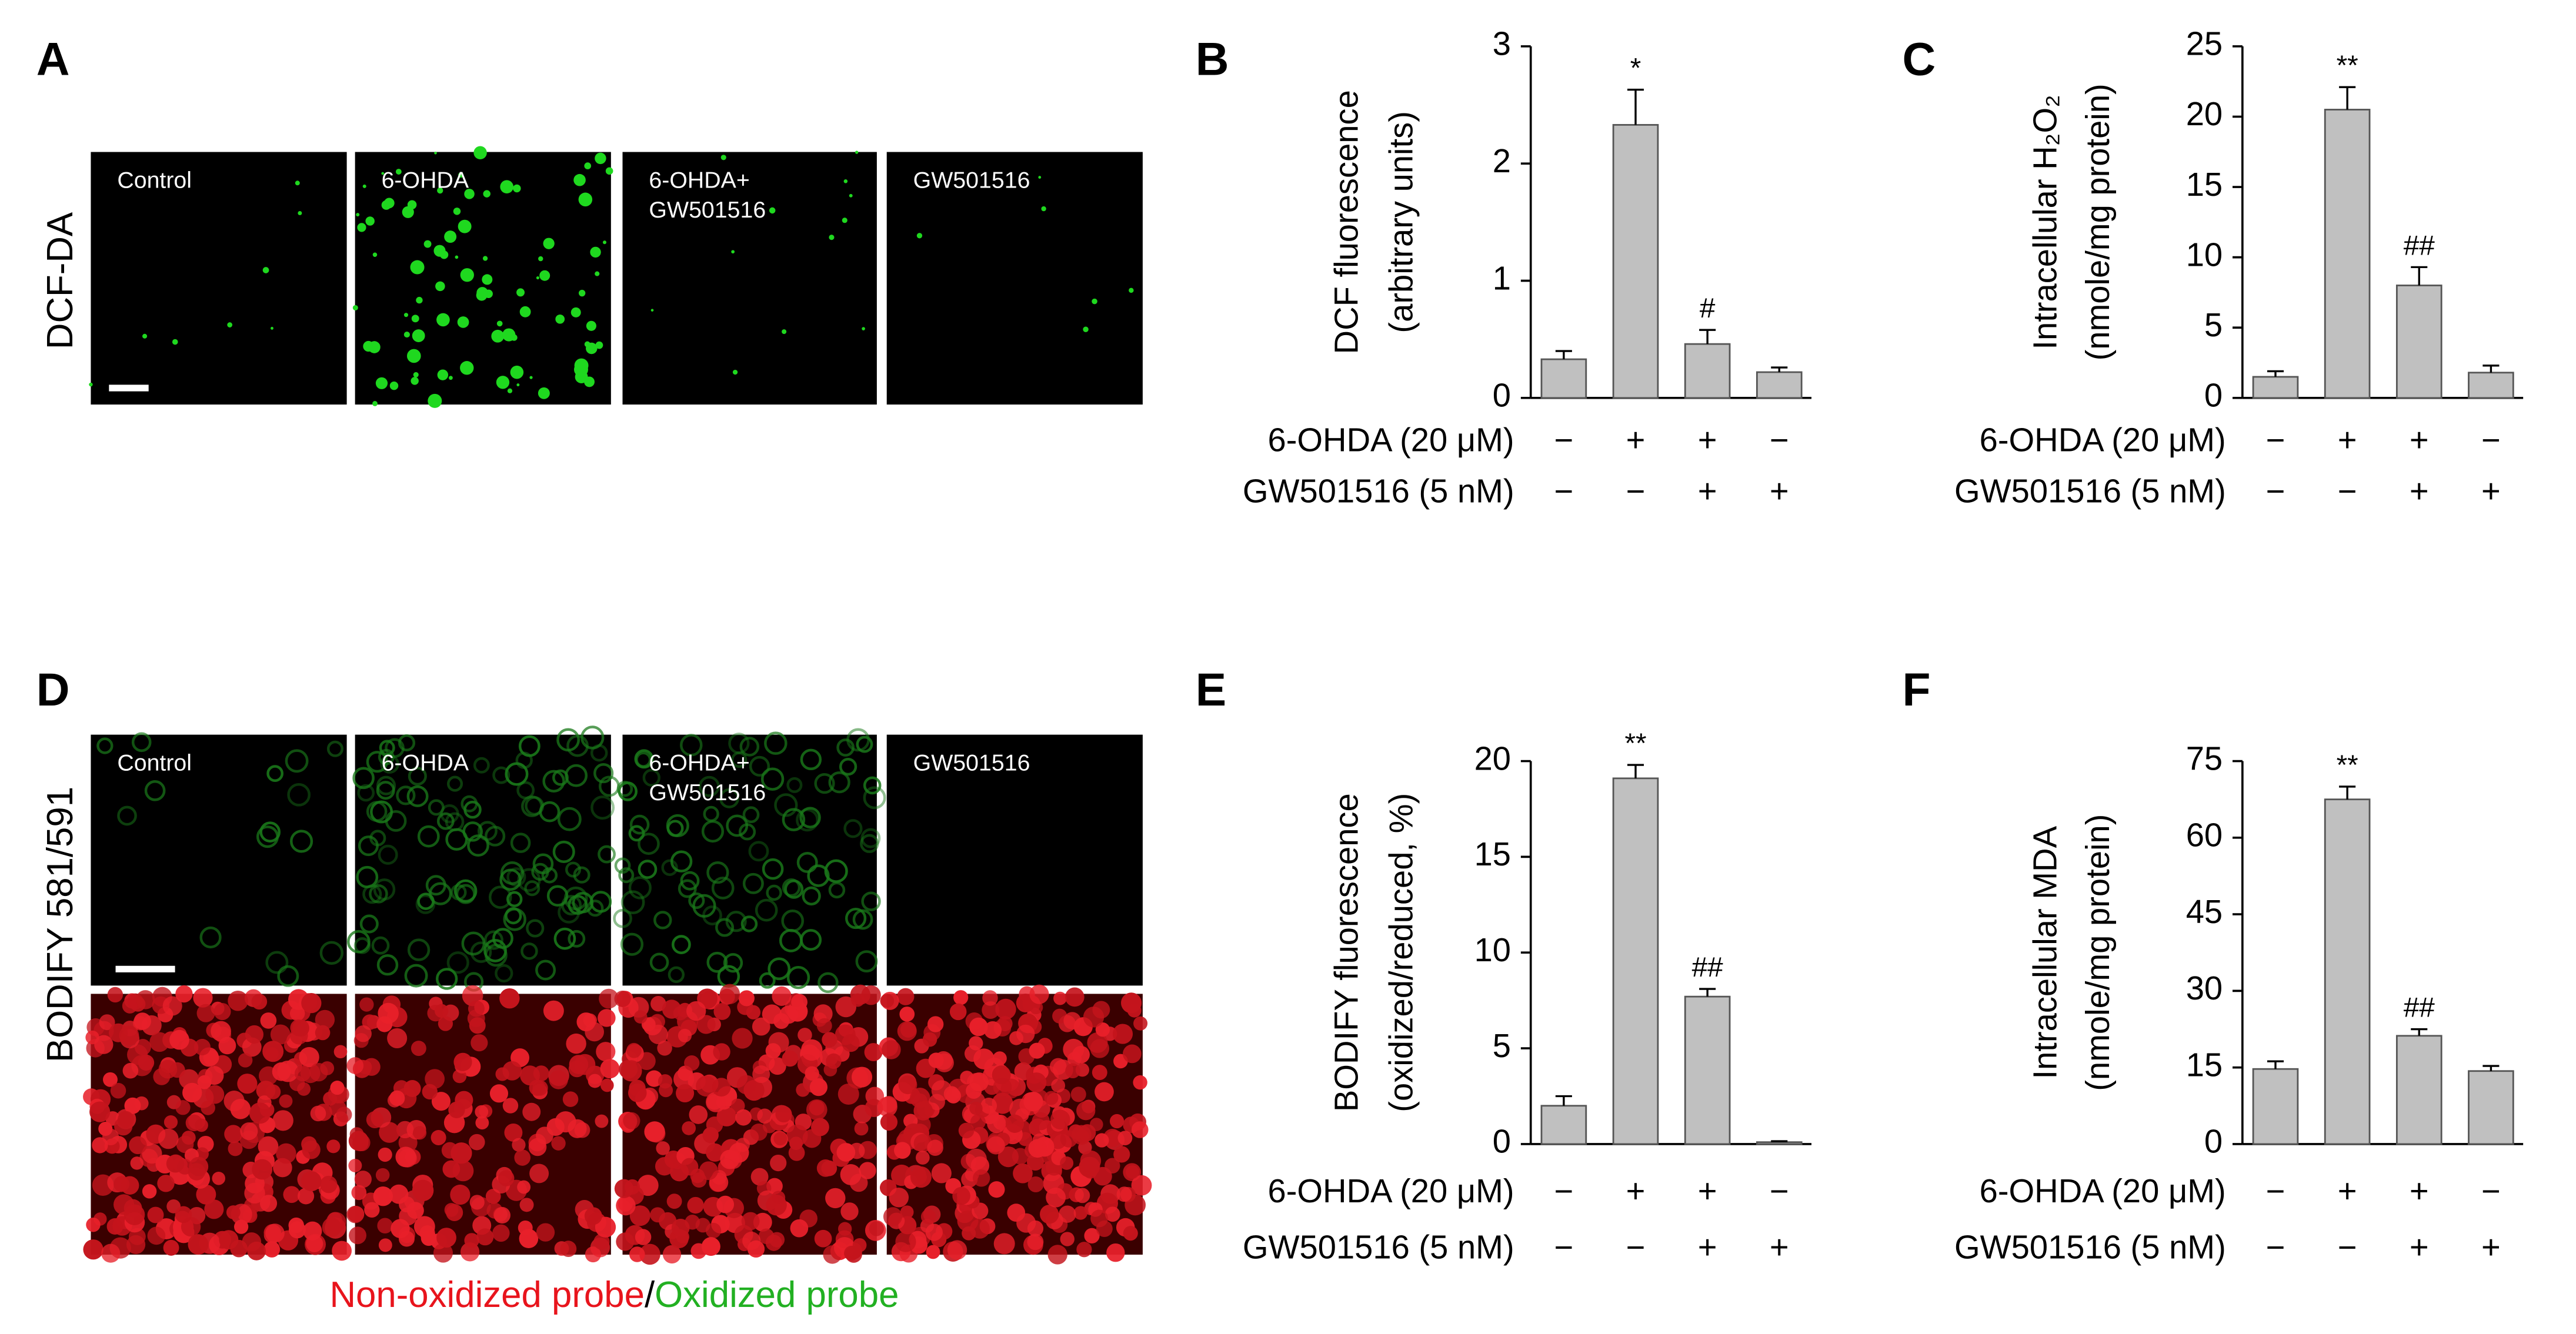  Describe the element at coordinates (486, 1295) in the screenshot. I see `caption-part: Non-oxidized probe` at that location.